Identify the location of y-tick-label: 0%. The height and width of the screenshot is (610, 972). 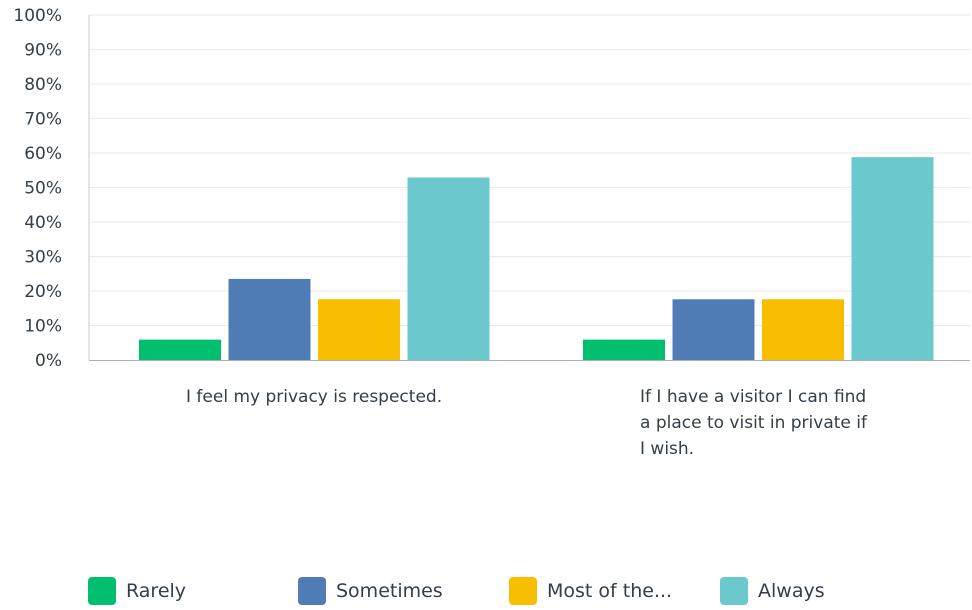
(48, 361).